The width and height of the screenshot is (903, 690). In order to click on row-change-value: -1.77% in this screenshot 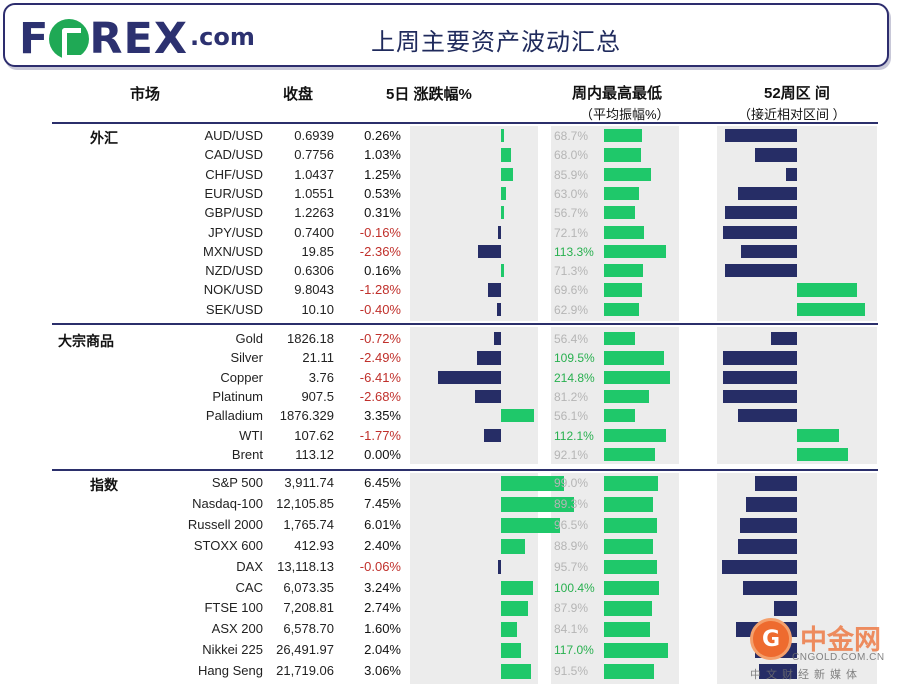, I will do `click(380, 435)`.